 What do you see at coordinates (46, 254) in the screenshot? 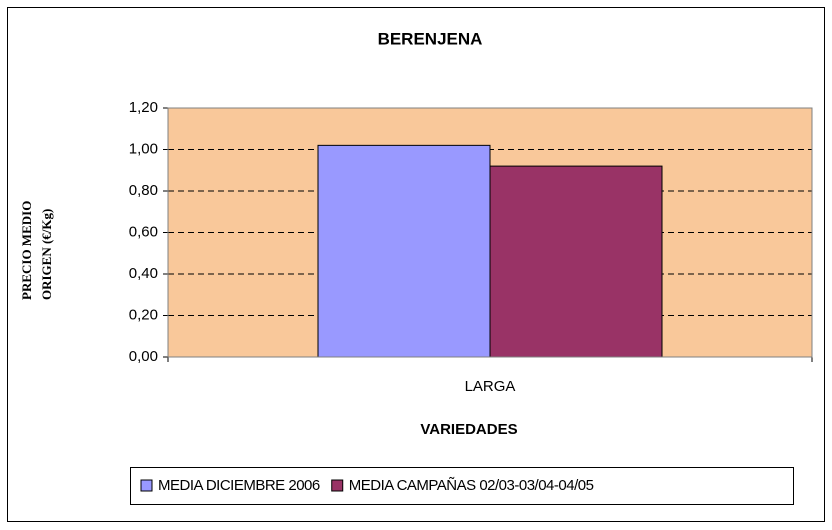
I see `y-axis-title-line: ORIGEN (€/Kg)` at bounding box center [46, 254].